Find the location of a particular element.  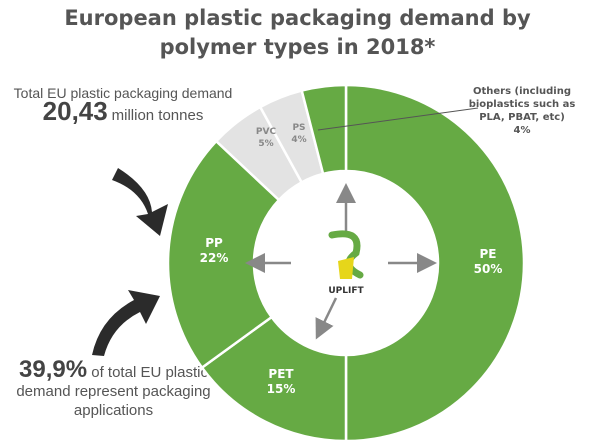

total-demand-label: Total EU plastic packaging demand is located at coordinates (123, 93).